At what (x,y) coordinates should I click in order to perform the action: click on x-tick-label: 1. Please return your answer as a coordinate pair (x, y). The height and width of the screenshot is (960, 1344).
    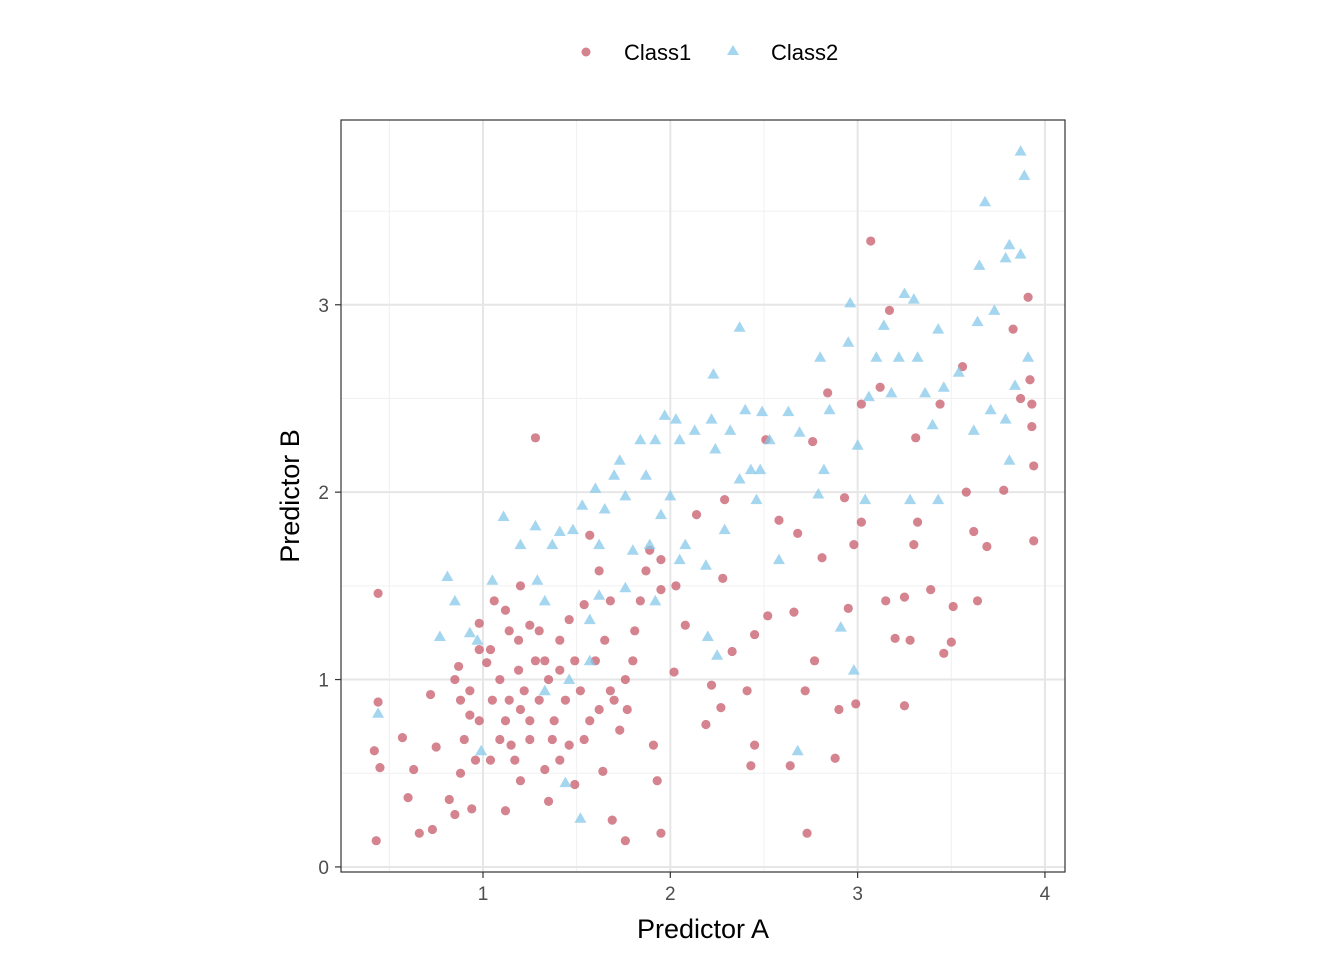
    Looking at the image, I should click on (483, 894).